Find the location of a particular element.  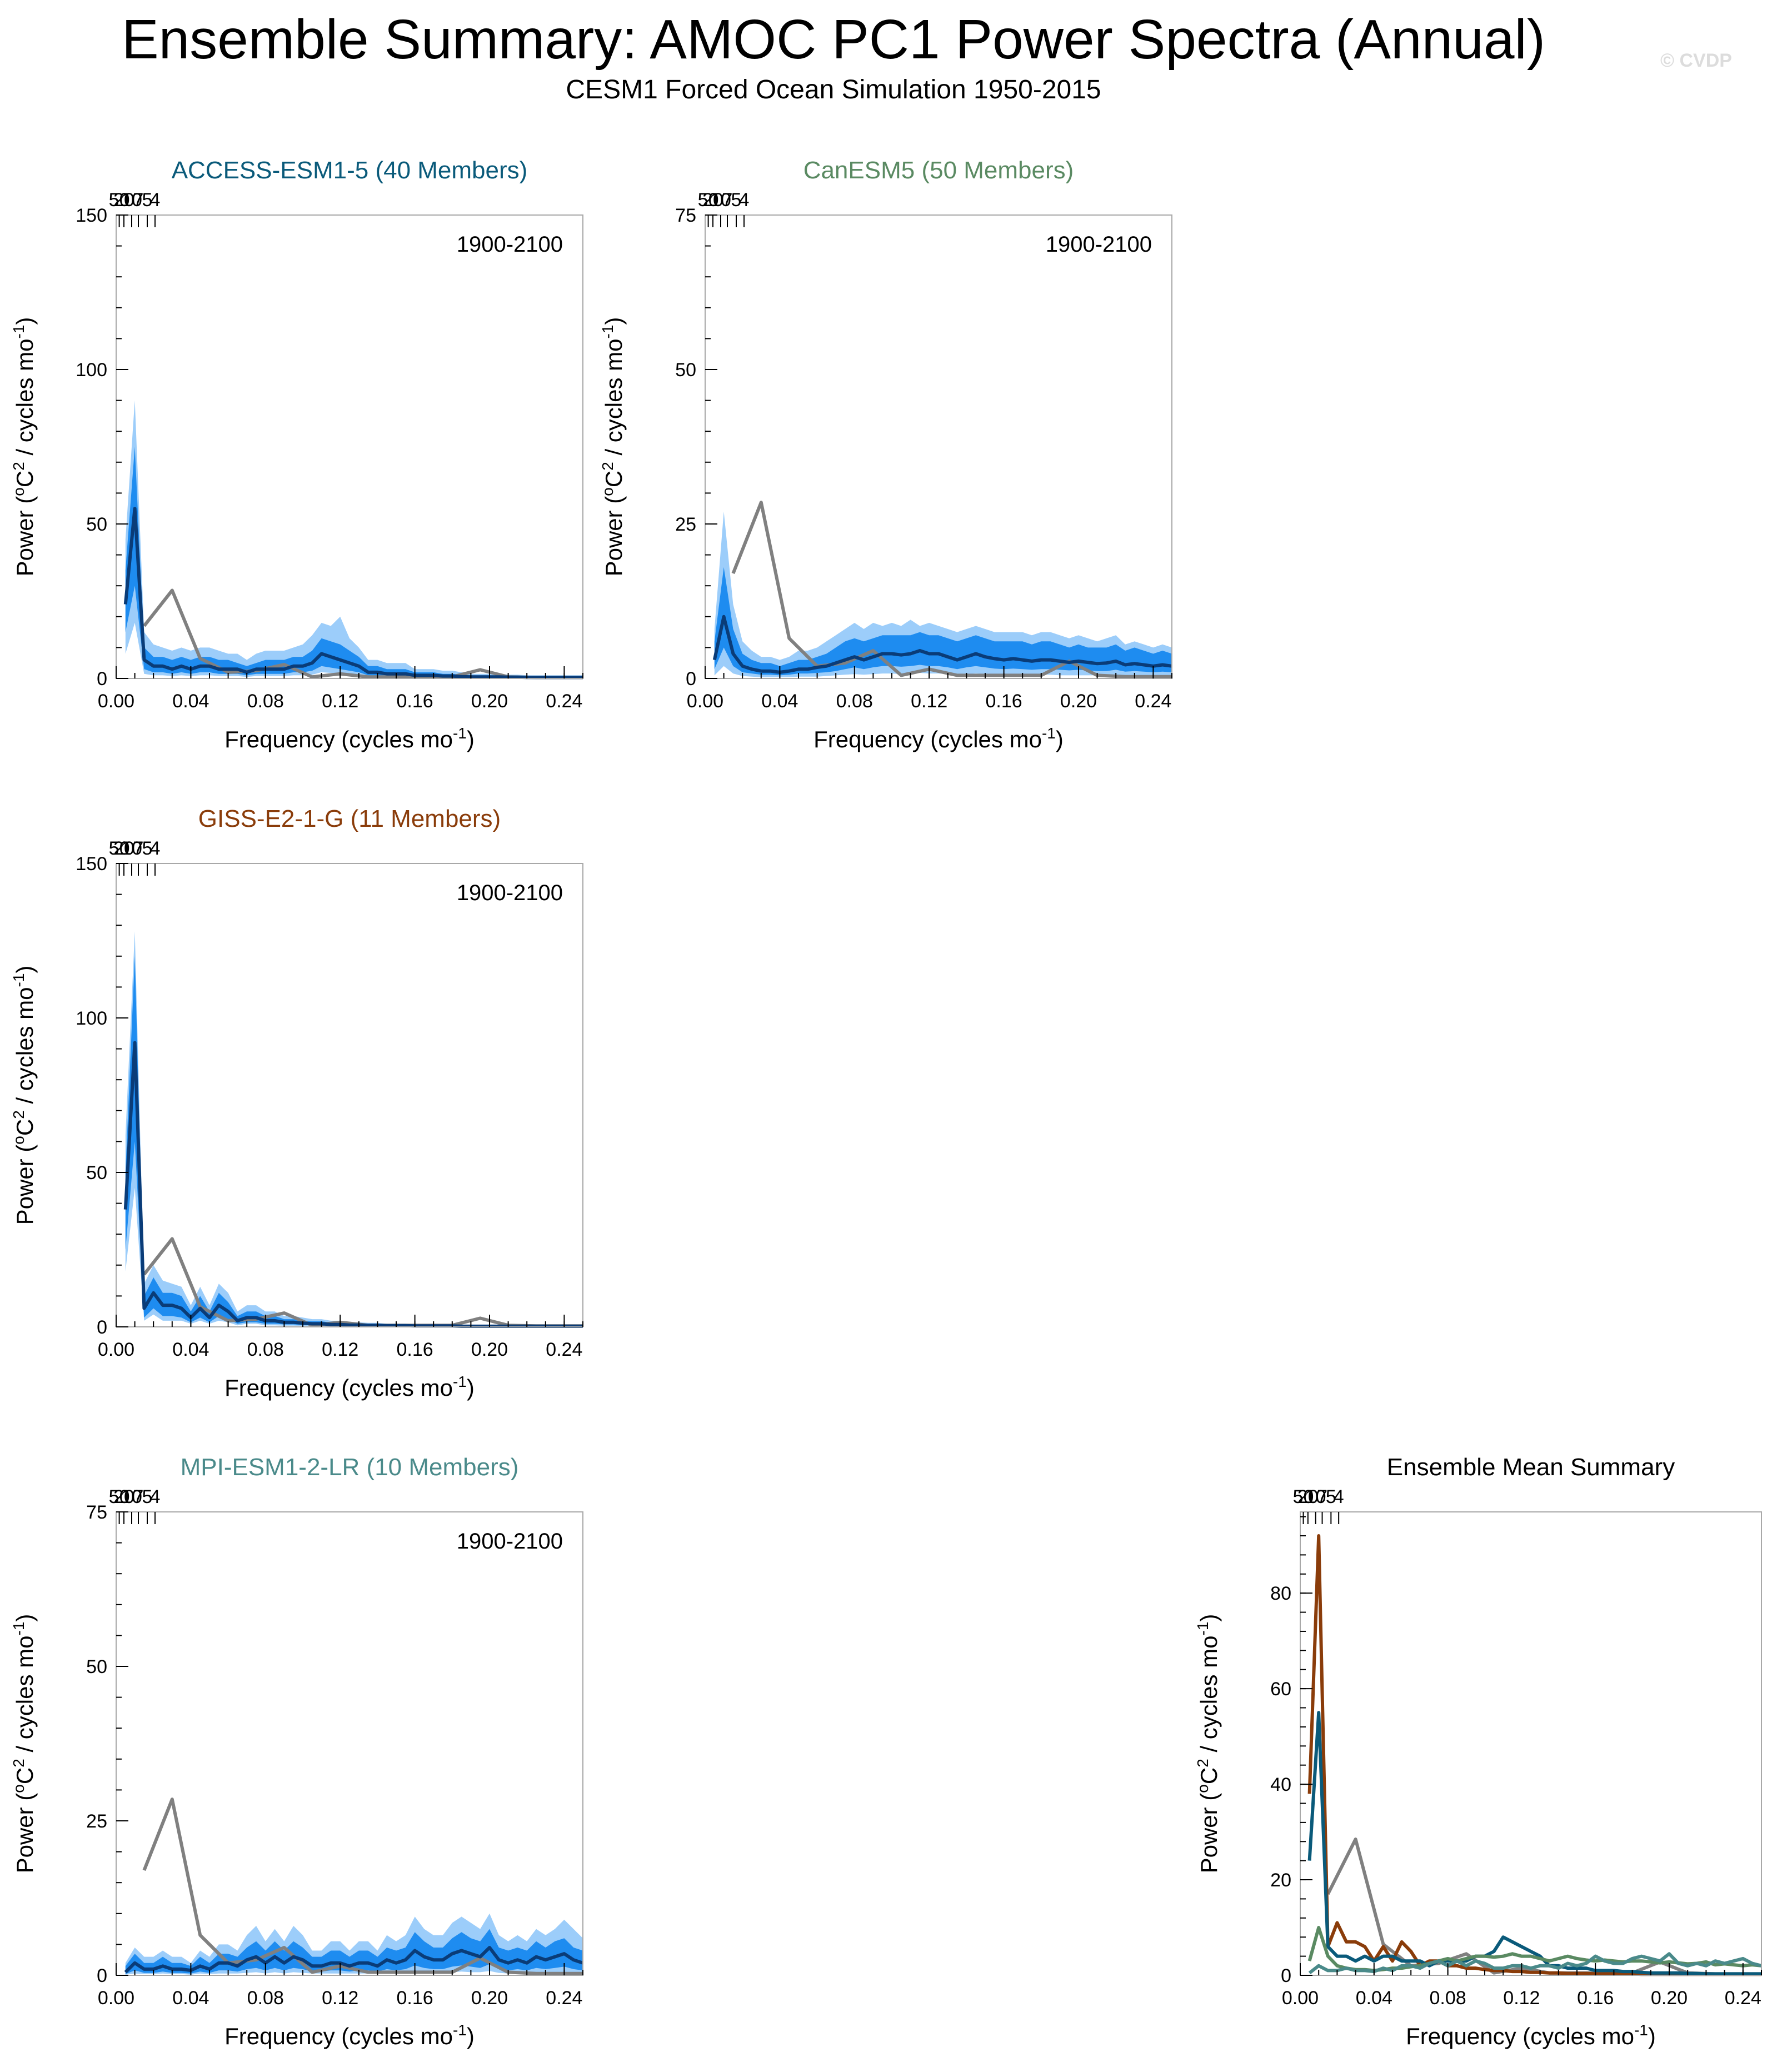

page-subtitle: CESM1 Forced Ocean Simulation 1950-2015 is located at coordinates (833, 89).